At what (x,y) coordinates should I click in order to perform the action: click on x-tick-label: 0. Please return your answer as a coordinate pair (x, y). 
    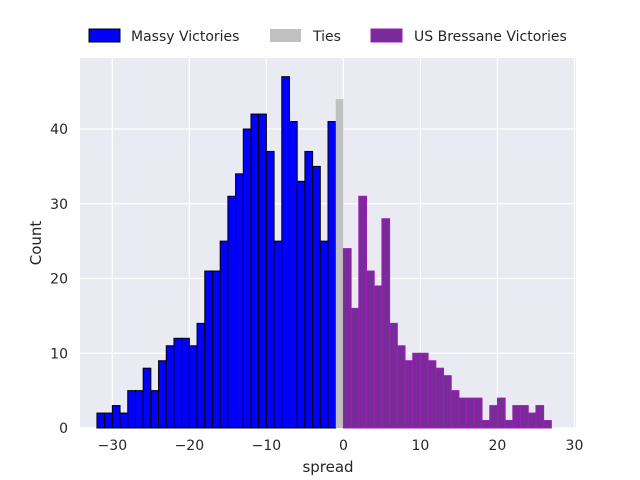
    Looking at the image, I should click on (343, 446).